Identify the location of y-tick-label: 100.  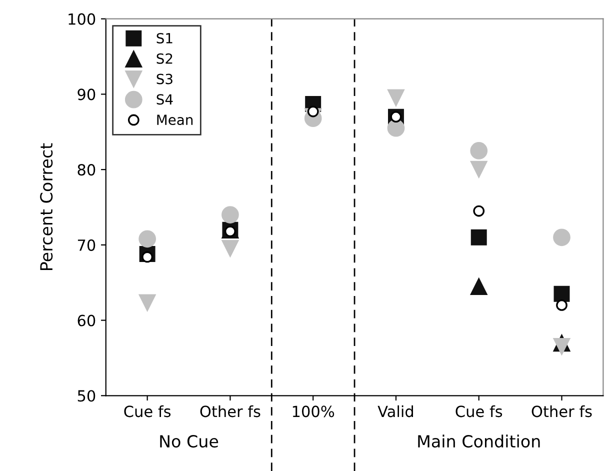
(82, 19).